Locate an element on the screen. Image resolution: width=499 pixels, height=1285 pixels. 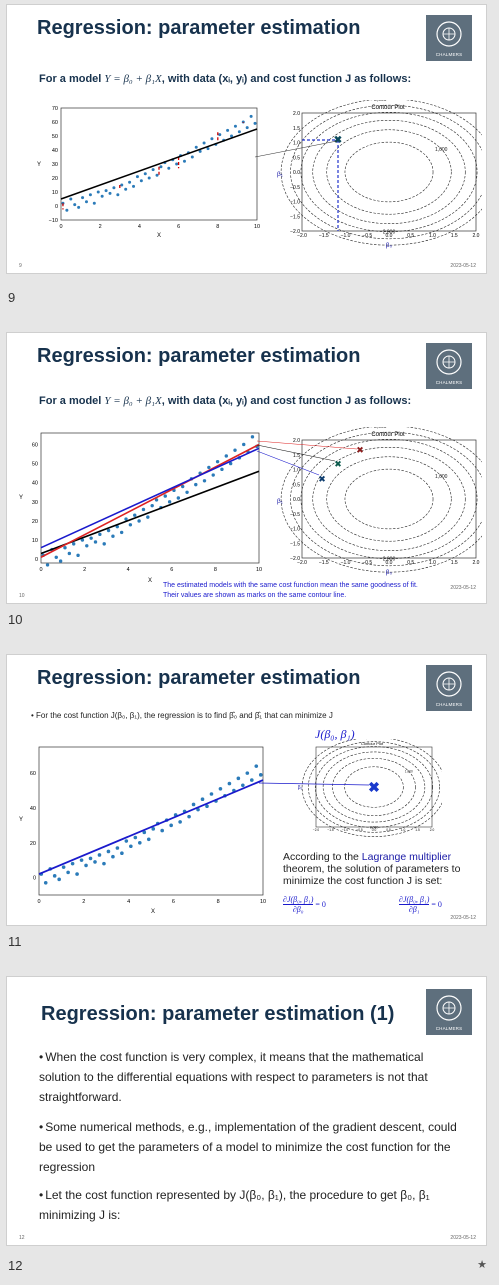
marker-black-estimate: ✖ is located at coordinates (338, 464).